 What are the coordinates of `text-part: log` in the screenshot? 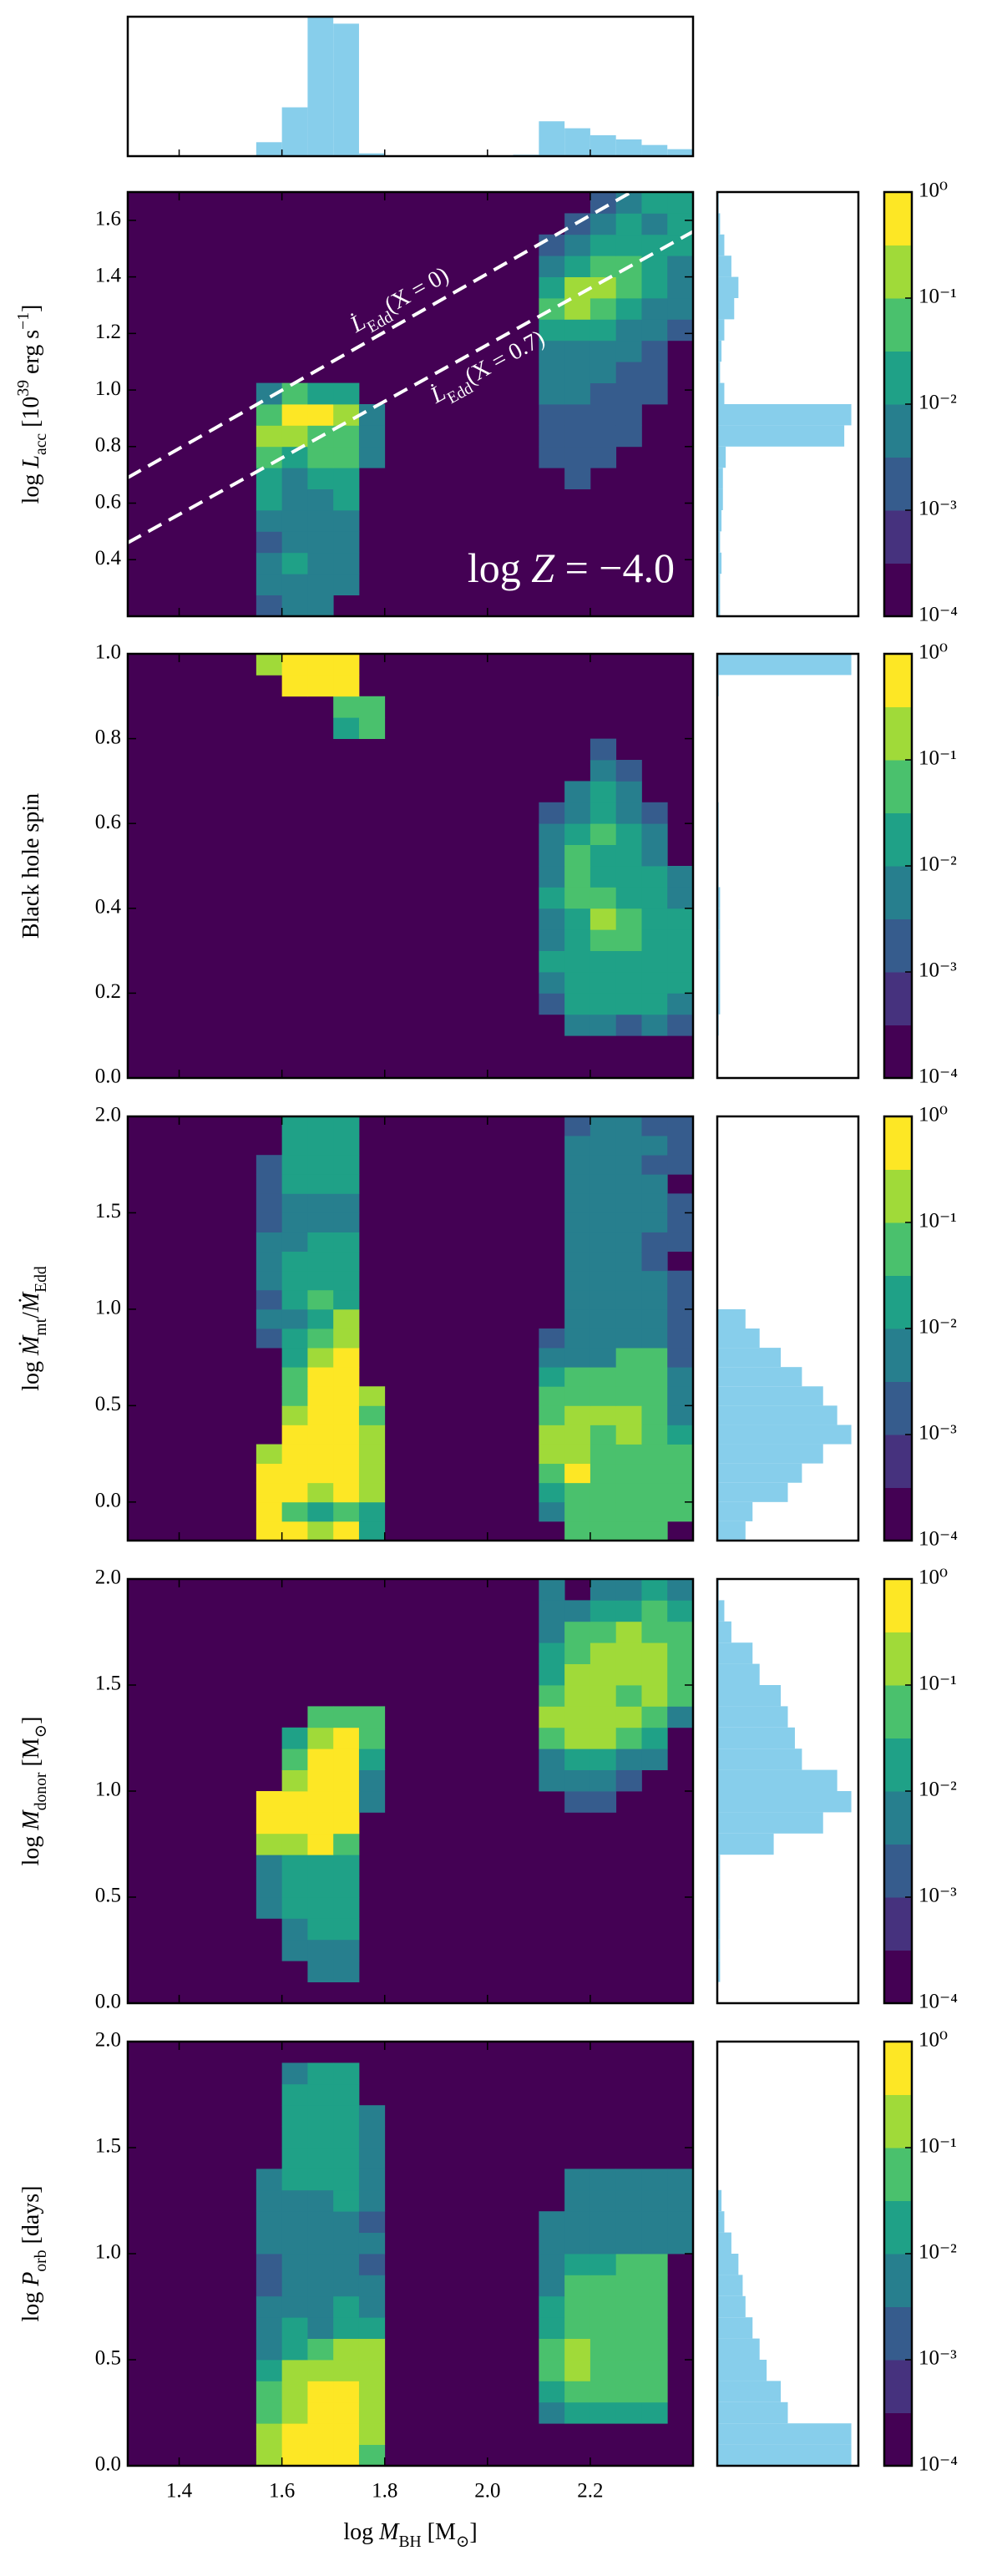 It's located at (499, 567).